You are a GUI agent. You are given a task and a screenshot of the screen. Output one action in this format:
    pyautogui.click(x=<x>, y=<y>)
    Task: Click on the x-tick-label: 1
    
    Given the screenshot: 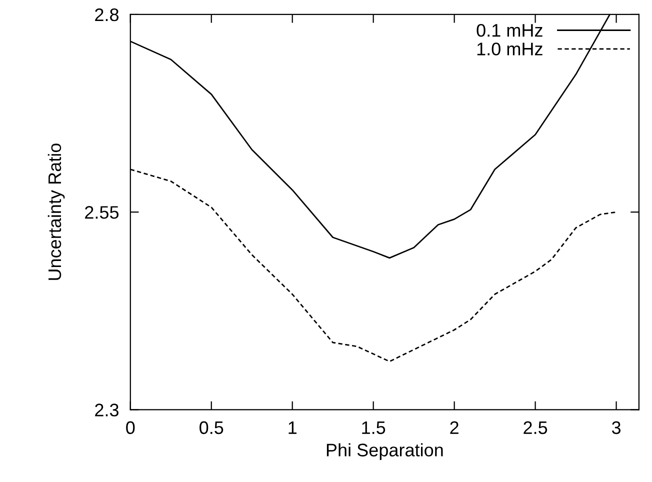 What is the action you would take?
    pyautogui.click(x=292, y=427)
    